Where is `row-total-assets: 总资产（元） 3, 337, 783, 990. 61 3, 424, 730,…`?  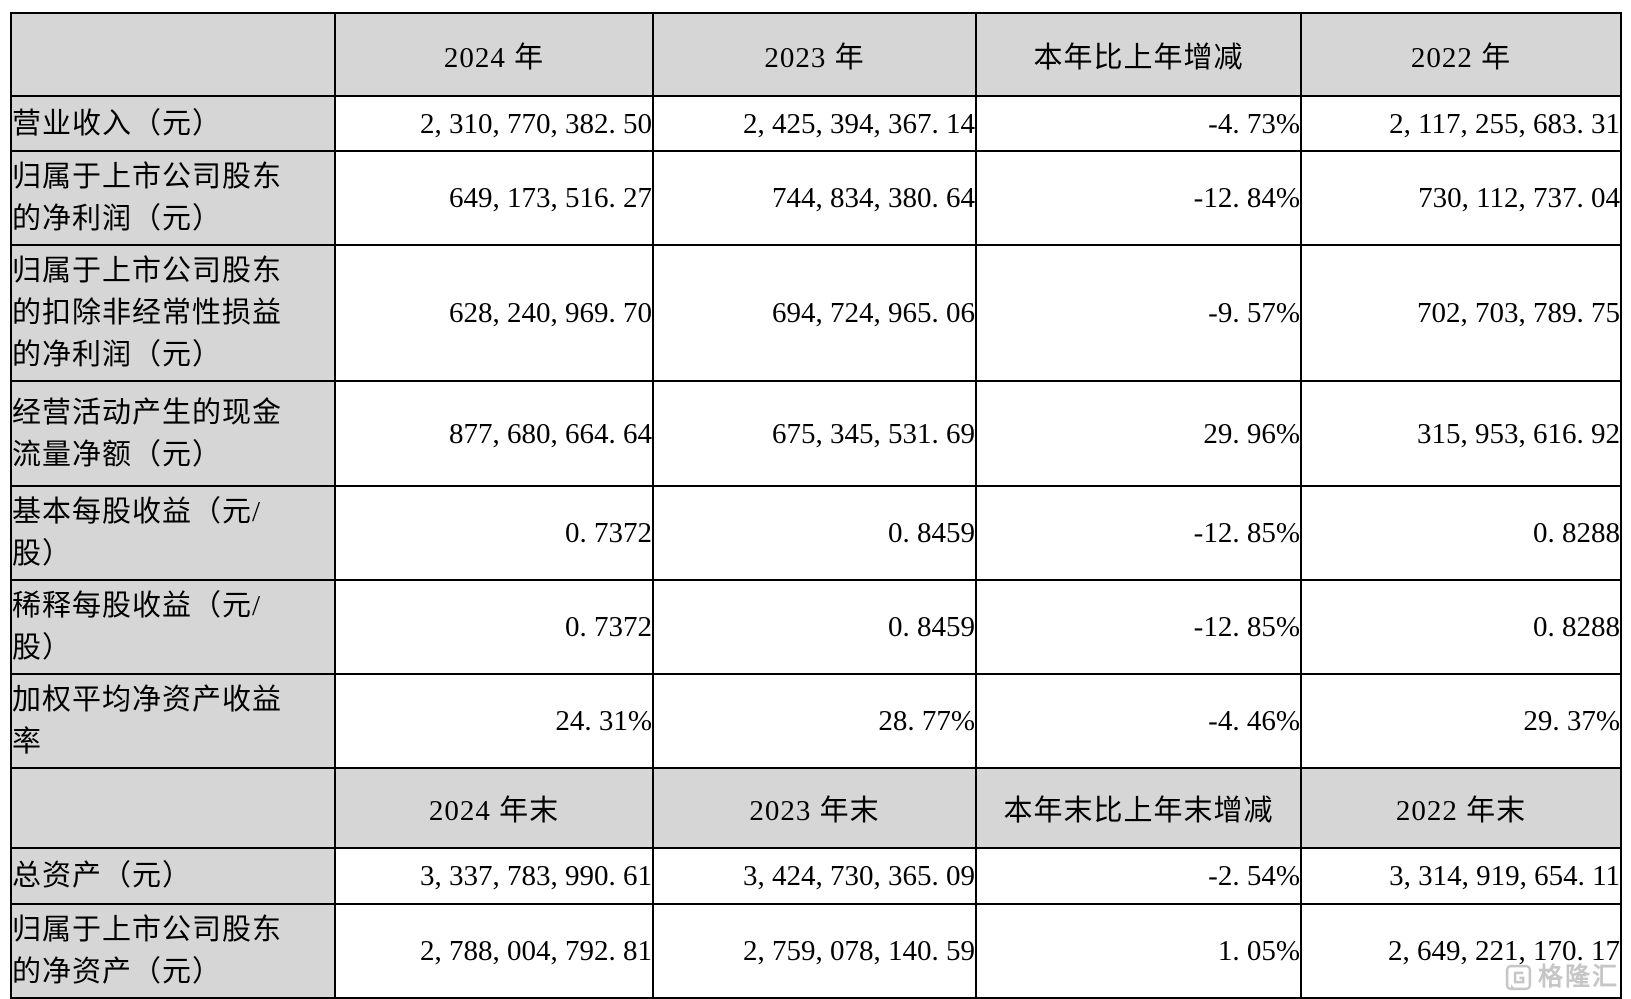
row-total-assets: 总资产（元） 3, 337, 783, 990. 61 3, 424, 730,… is located at coordinates (816, 876).